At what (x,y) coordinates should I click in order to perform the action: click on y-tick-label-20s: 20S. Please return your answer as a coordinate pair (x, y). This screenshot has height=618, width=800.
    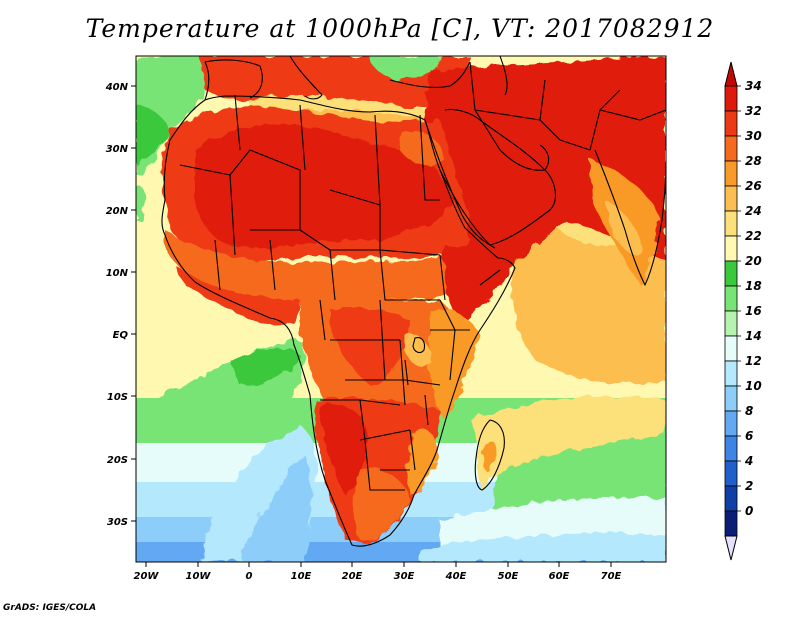
    Looking at the image, I should click on (117, 460).